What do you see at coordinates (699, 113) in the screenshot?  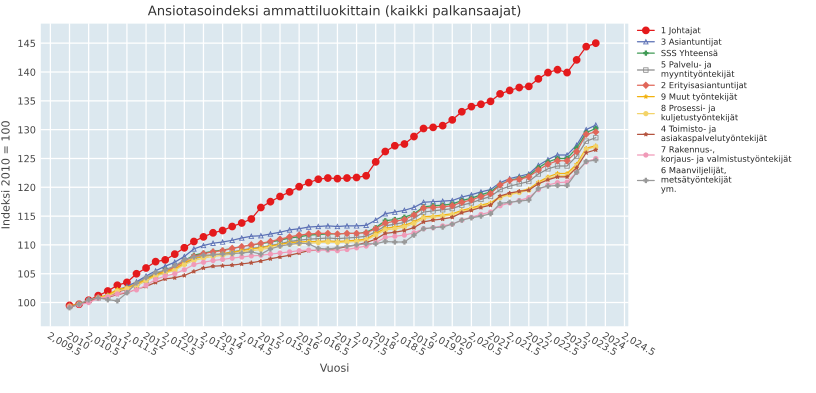 I see `legend-label: 8 Prosessi- ja kuljetustyöntekijät` at bounding box center [699, 113].